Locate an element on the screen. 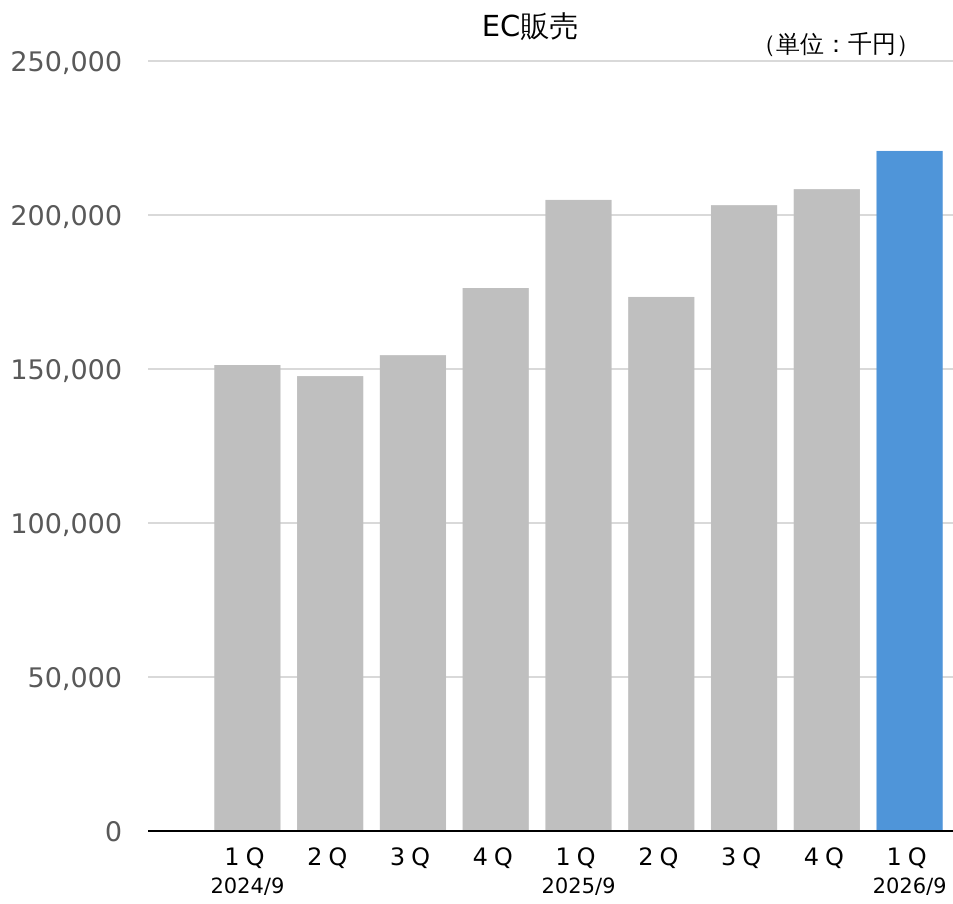  y-tick-label: 200,000 is located at coordinates (66, 216).